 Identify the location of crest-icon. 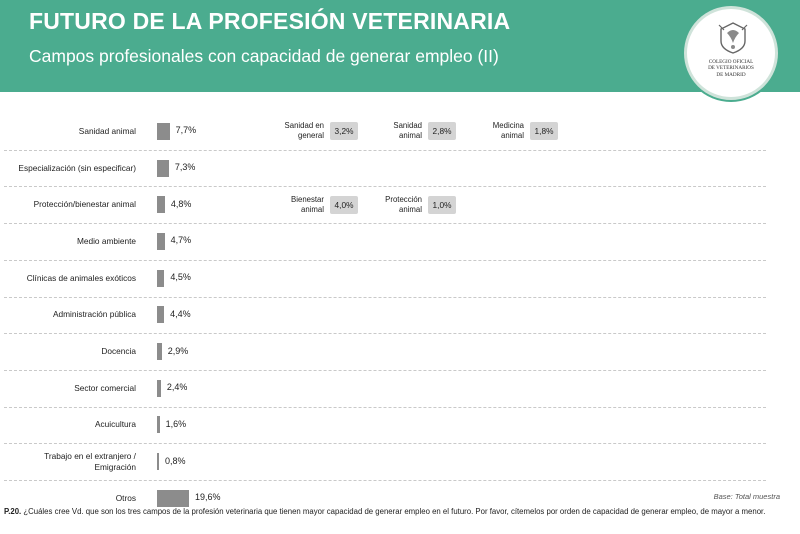
(733, 38).